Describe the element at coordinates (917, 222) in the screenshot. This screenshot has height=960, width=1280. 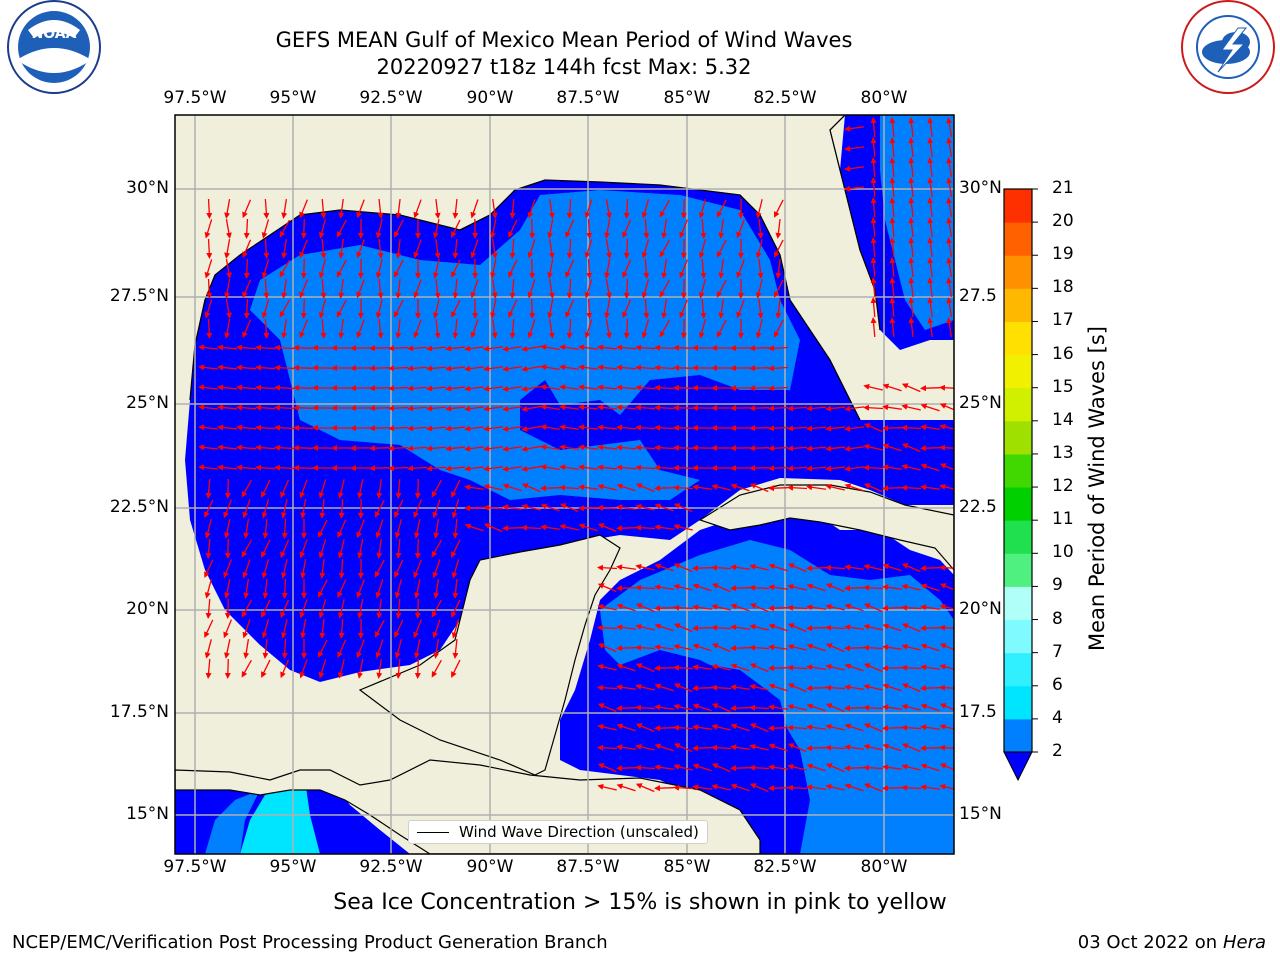
I see `atlantic-ocean-mid` at that location.